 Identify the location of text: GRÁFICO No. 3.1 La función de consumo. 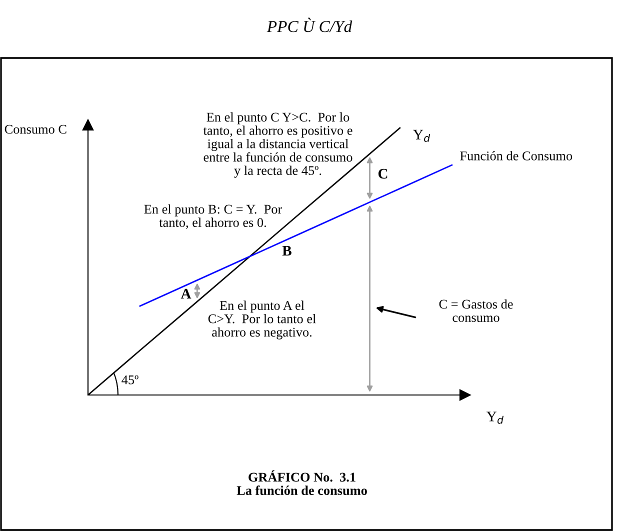
(301, 483).